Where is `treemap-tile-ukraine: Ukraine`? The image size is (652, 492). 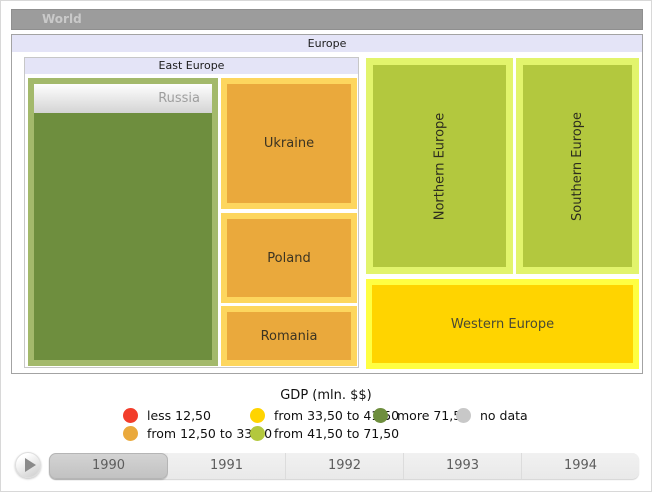 treemap-tile-ukraine: Ukraine is located at coordinates (289, 143).